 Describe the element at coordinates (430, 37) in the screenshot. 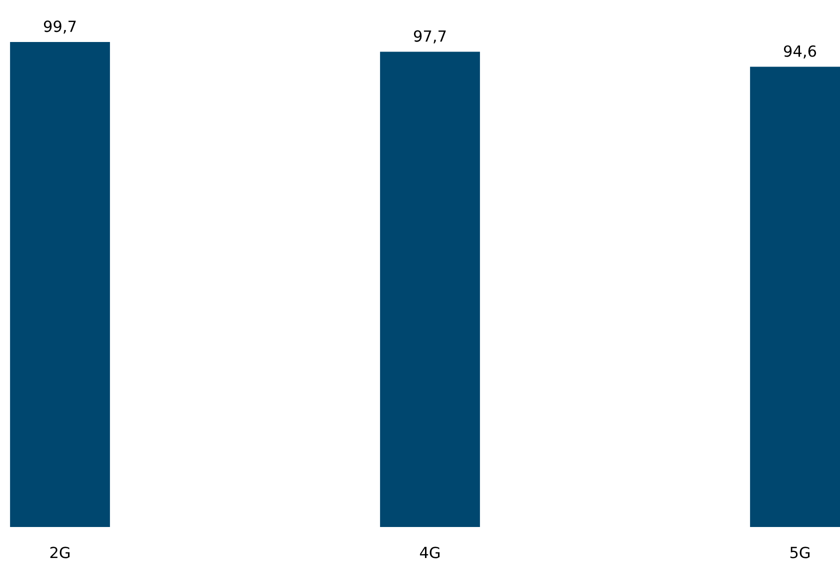

I see `data-label: 97,7` at that location.